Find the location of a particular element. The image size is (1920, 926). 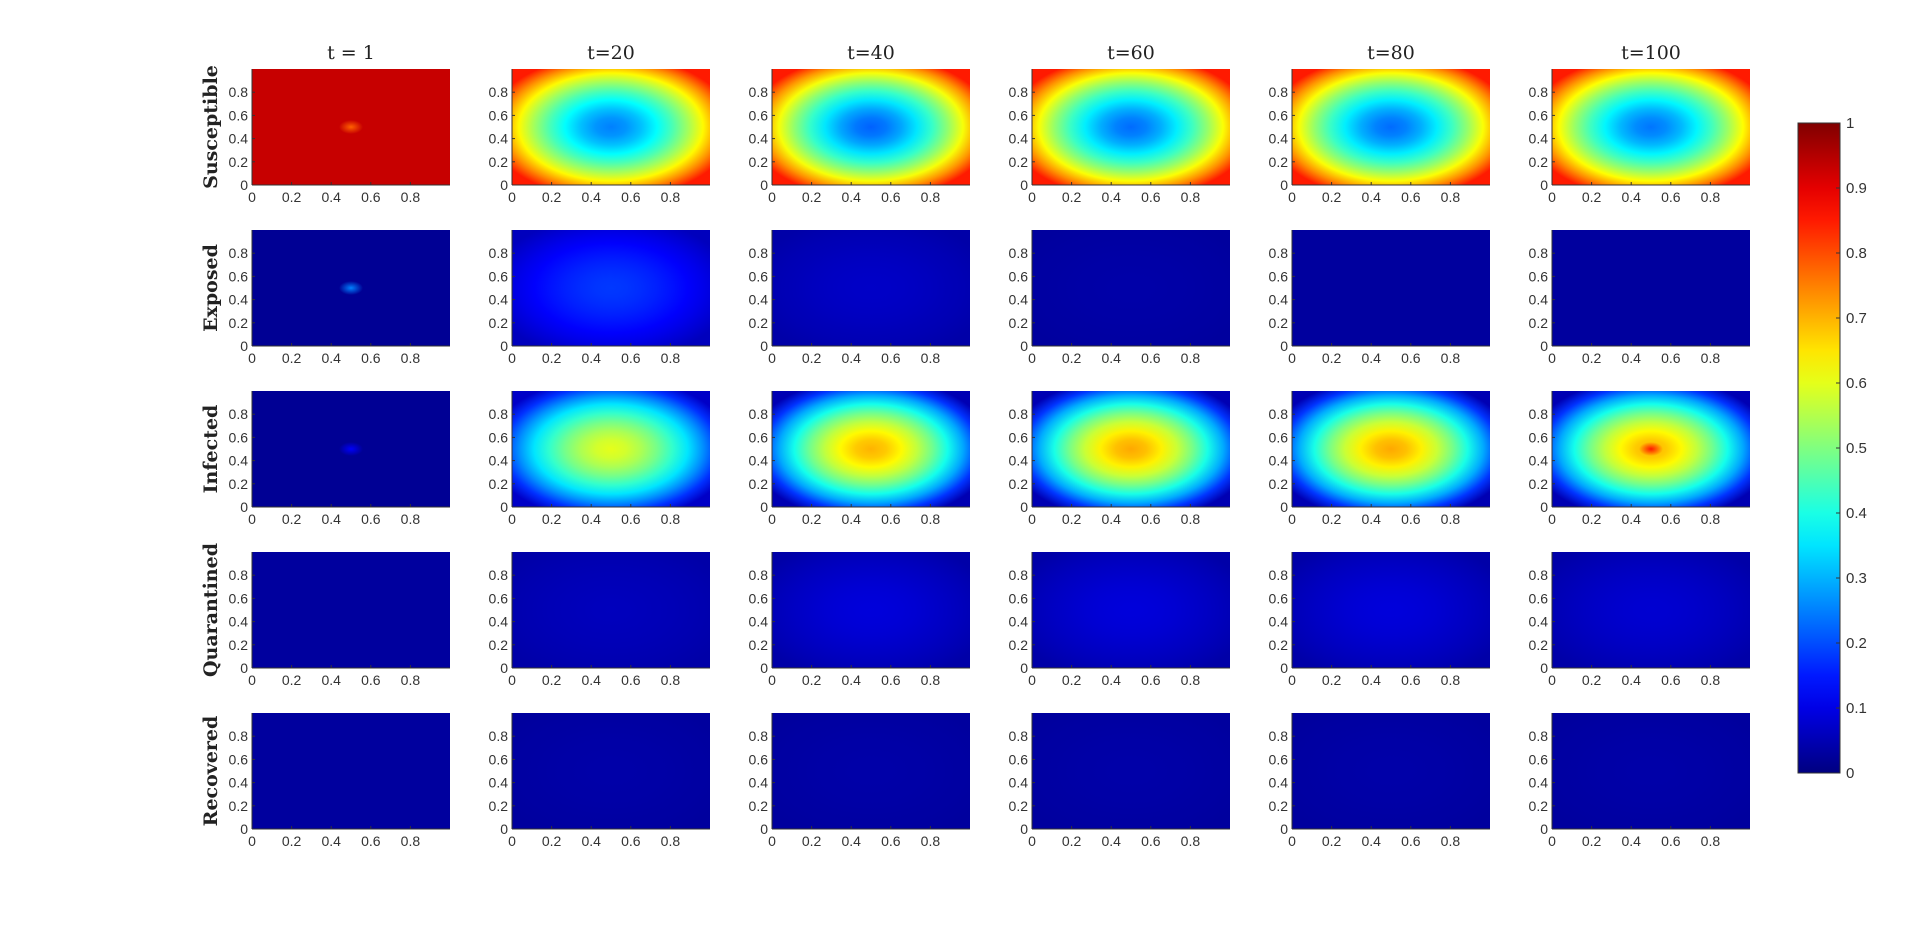

colorbar-tick-label: 0.2 is located at coordinates (1856, 643).